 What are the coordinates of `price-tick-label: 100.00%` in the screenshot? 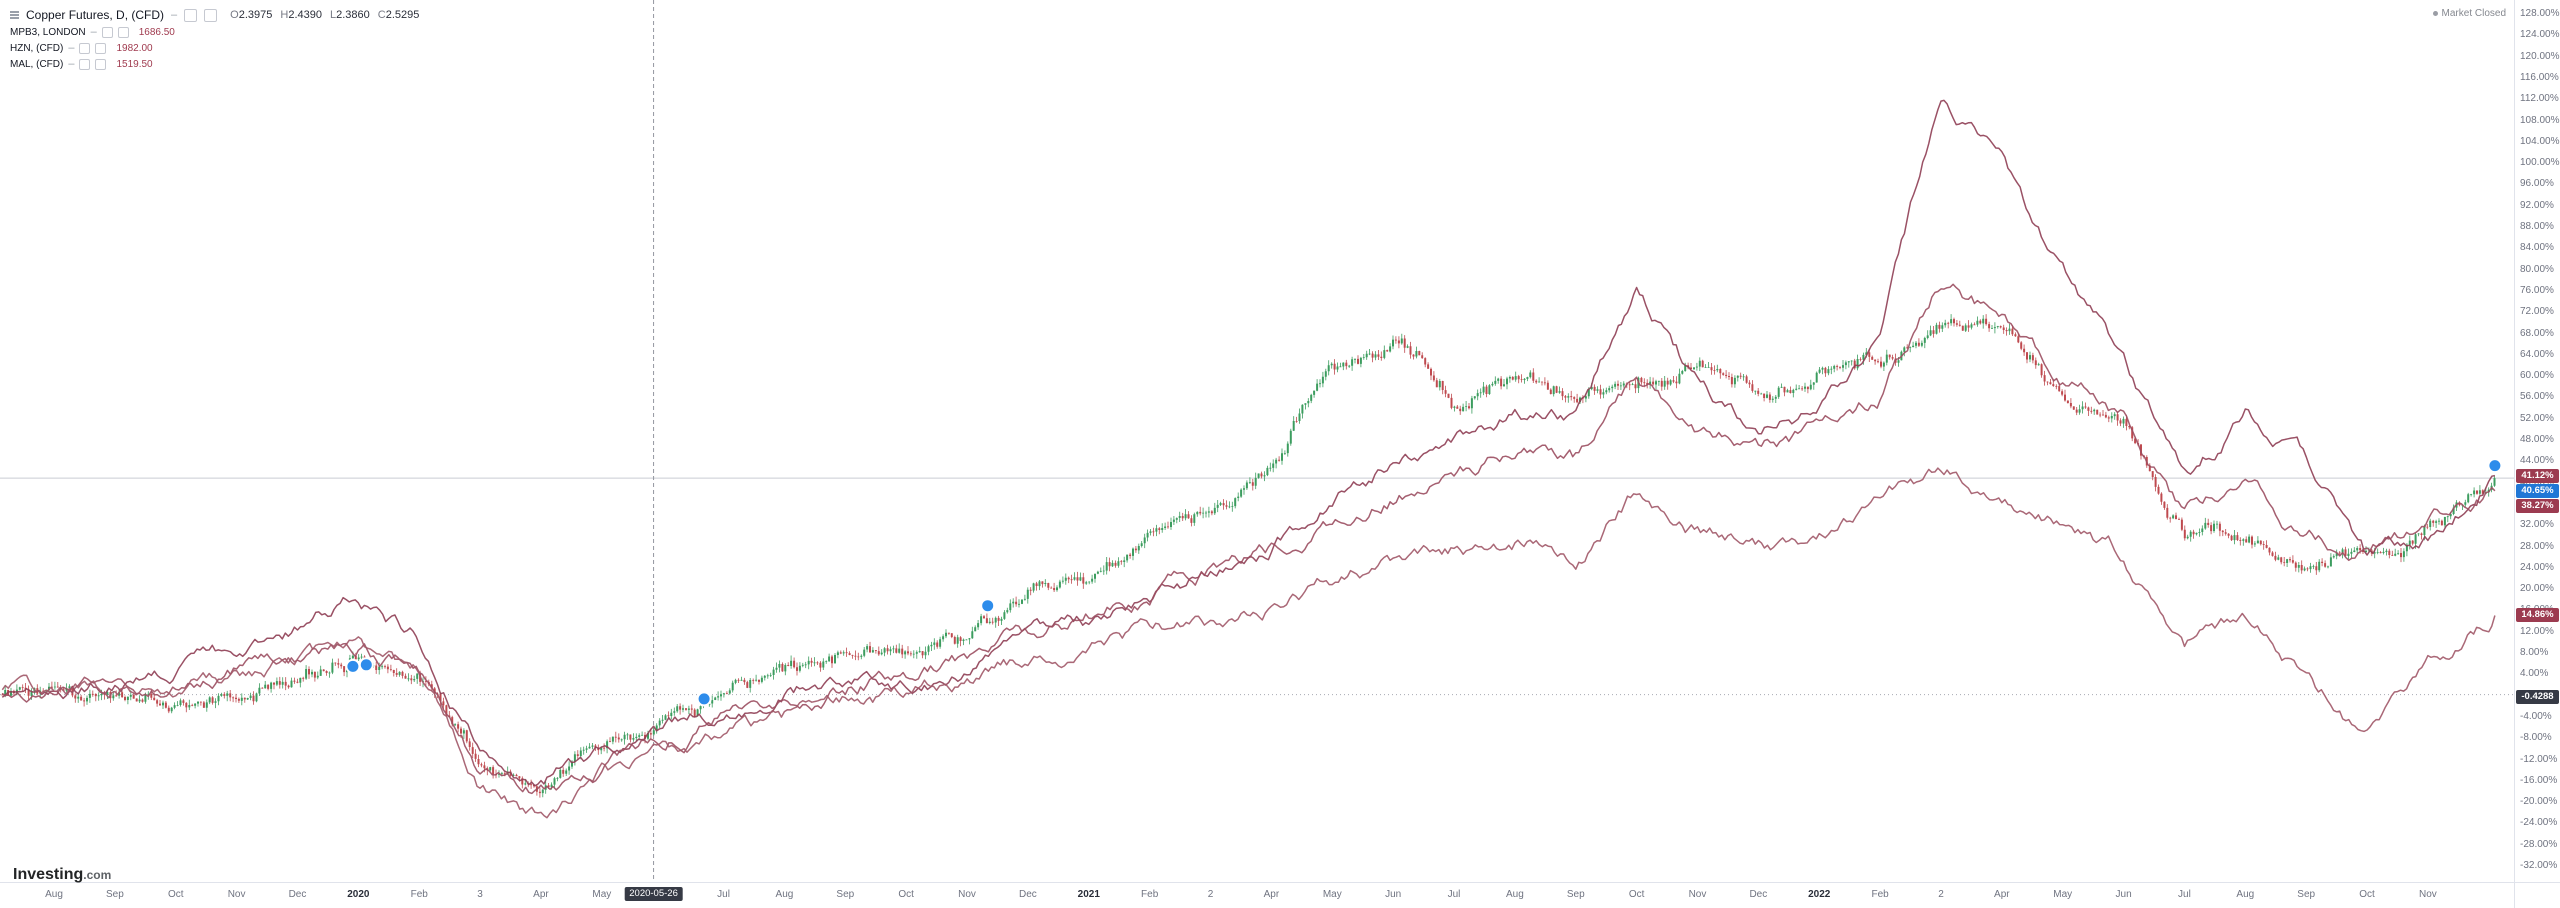 It's located at (2540, 163).